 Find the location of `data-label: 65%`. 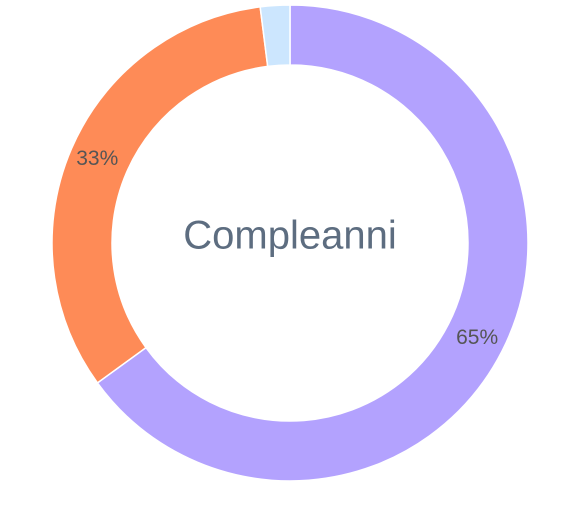

data-label: 65% is located at coordinates (477, 337).